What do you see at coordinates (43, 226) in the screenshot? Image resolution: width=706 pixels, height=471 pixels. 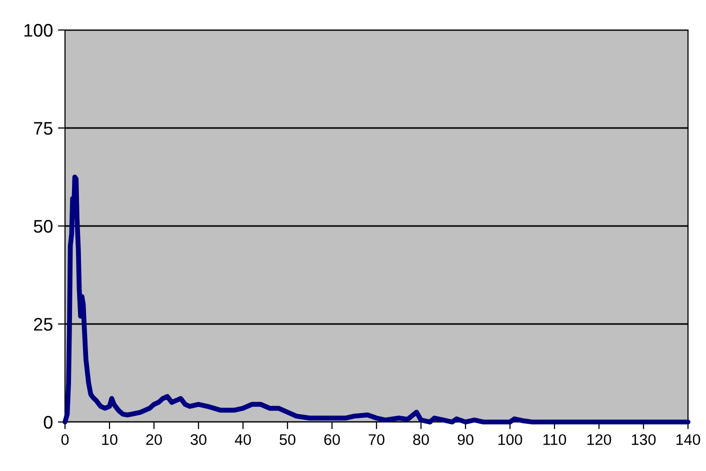 I see `y-tick-label: 50` at bounding box center [43, 226].